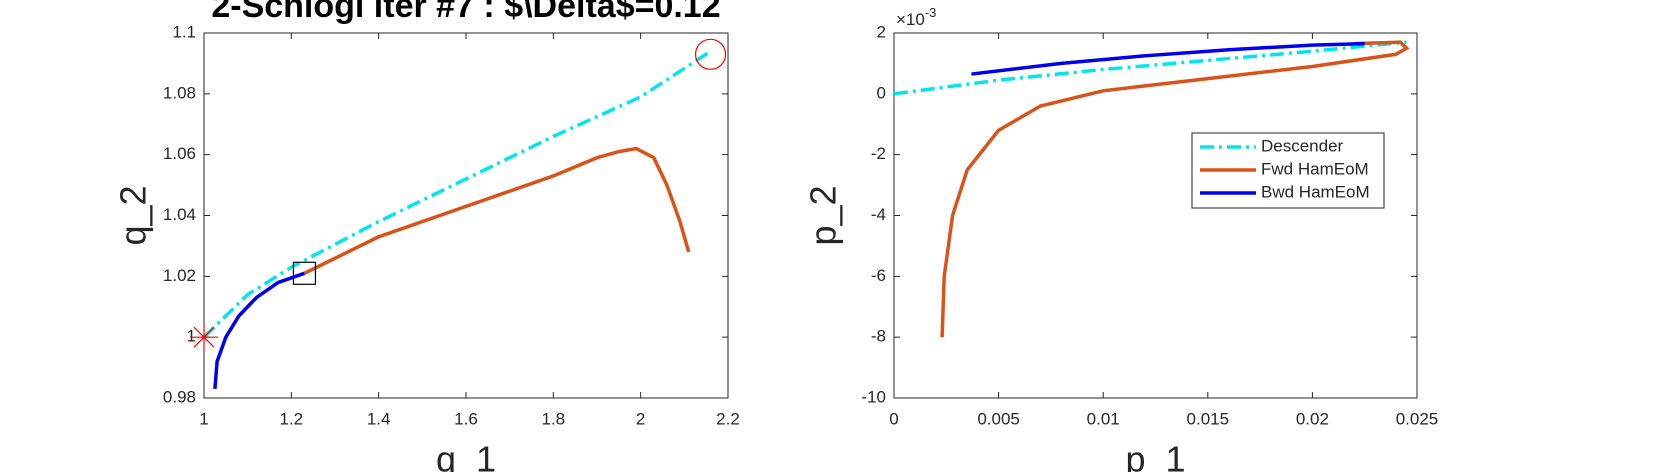 Image resolution: width=1654 pixels, height=472 pixels. What do you see at coordinates (728, 418) in the screenshot?
I see `x-tick-label: 2.2` at bounding box center [728, 418].